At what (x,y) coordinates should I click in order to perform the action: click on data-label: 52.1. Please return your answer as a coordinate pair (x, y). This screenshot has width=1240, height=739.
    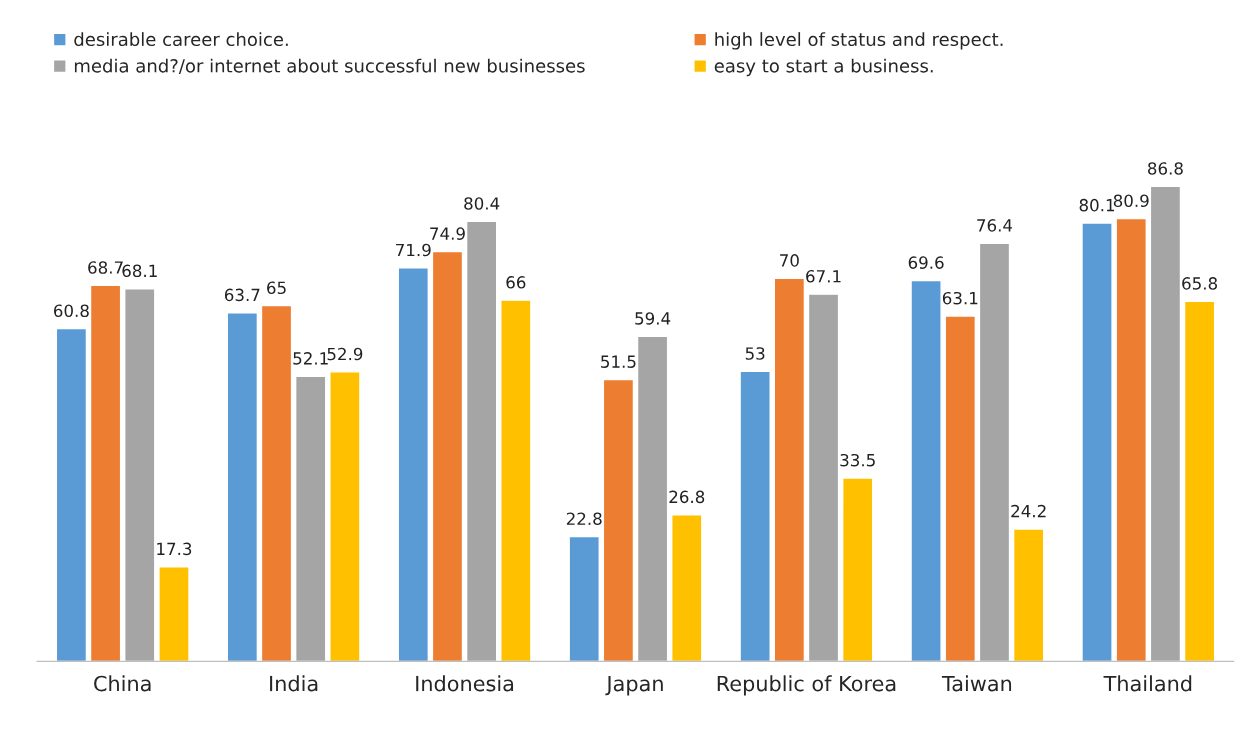
    Looking at the image, I should click on (310, 358).